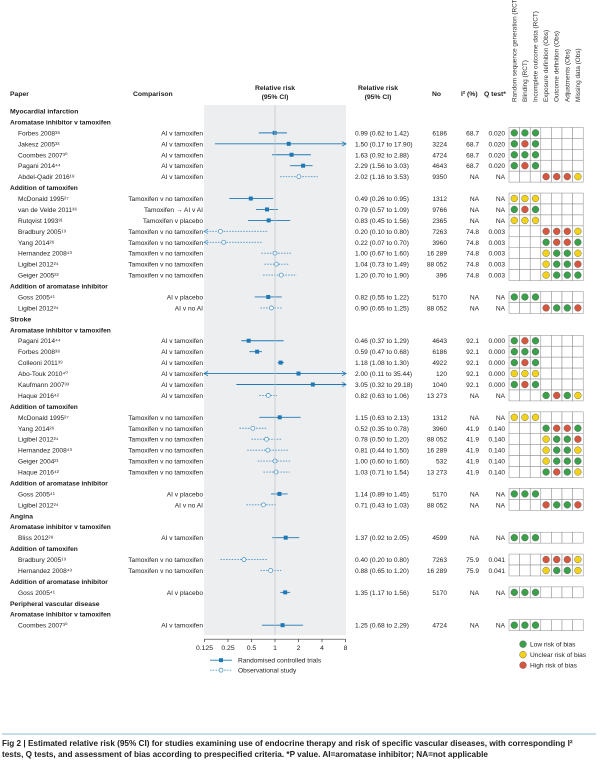  I want to click on study-paper: Kaufmann 2007³³, so click(44, 385).